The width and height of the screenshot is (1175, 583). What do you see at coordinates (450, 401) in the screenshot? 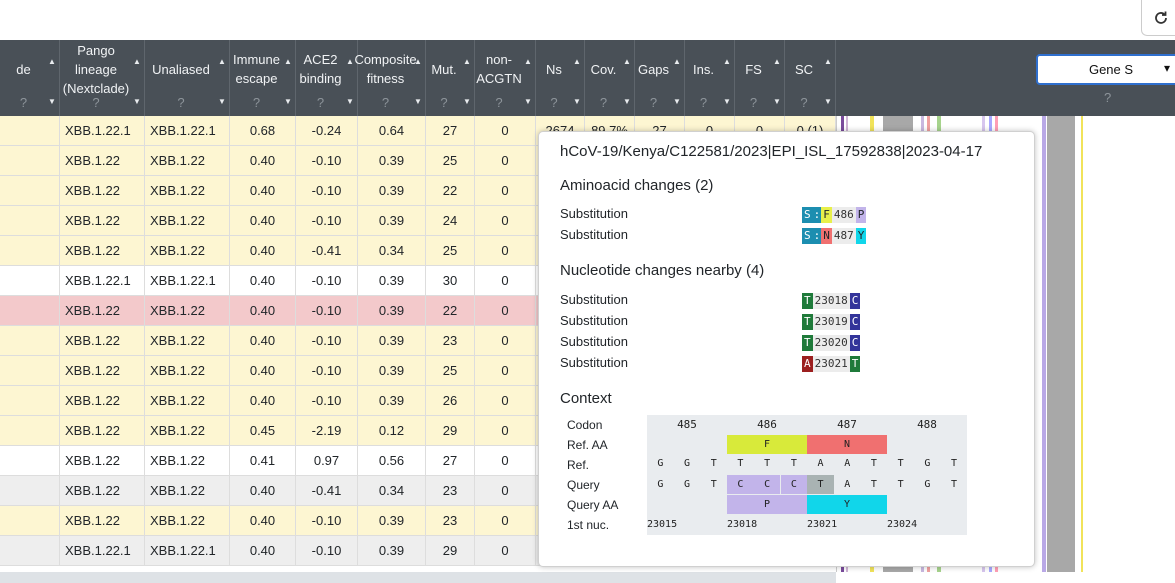
I see `table-cell-mut: 26` at bounding box center [450, 401].